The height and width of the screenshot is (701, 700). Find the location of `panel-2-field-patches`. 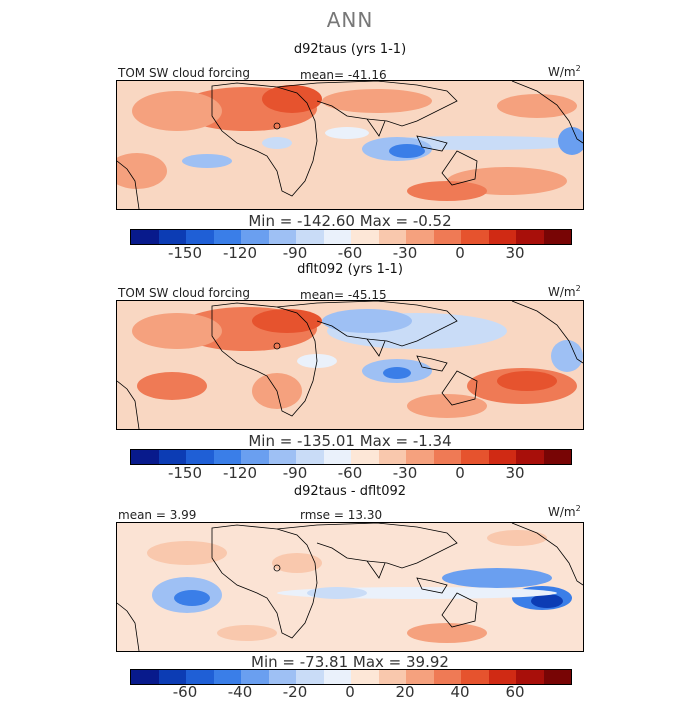

panel-2-field-patches is located at coordinates (357, 362).